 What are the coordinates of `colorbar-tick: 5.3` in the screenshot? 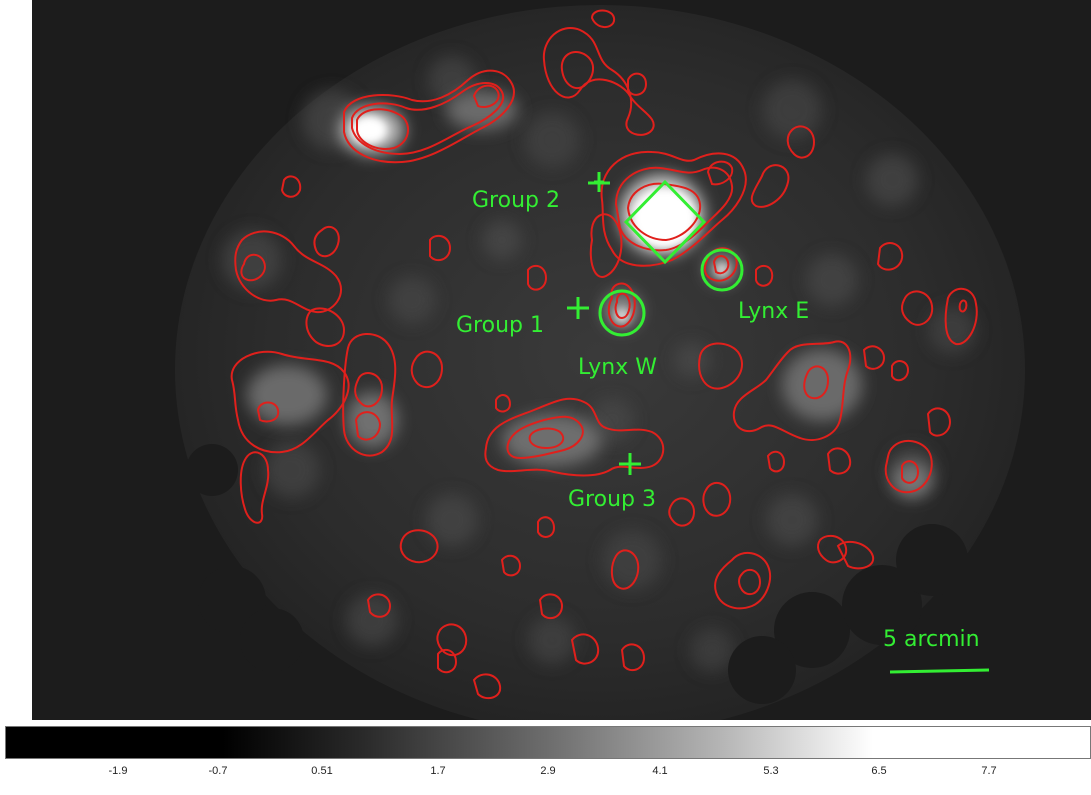 It's located at (771, 771).